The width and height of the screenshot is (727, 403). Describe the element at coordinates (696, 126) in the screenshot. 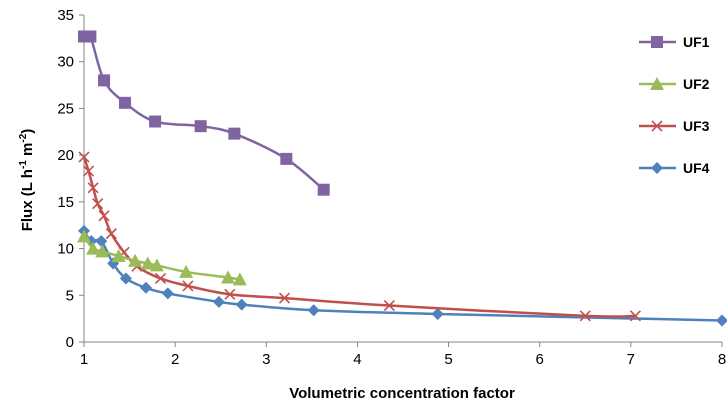

I see `legend-label: UF3` at that location.